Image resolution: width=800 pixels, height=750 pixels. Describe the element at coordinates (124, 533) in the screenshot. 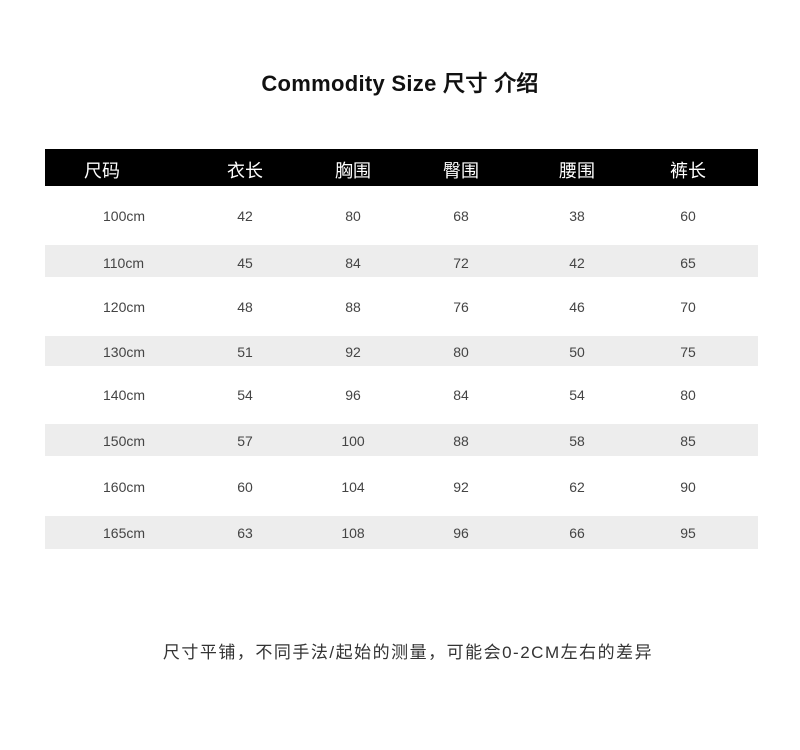

I see `cell-size: 165cm` at that location.